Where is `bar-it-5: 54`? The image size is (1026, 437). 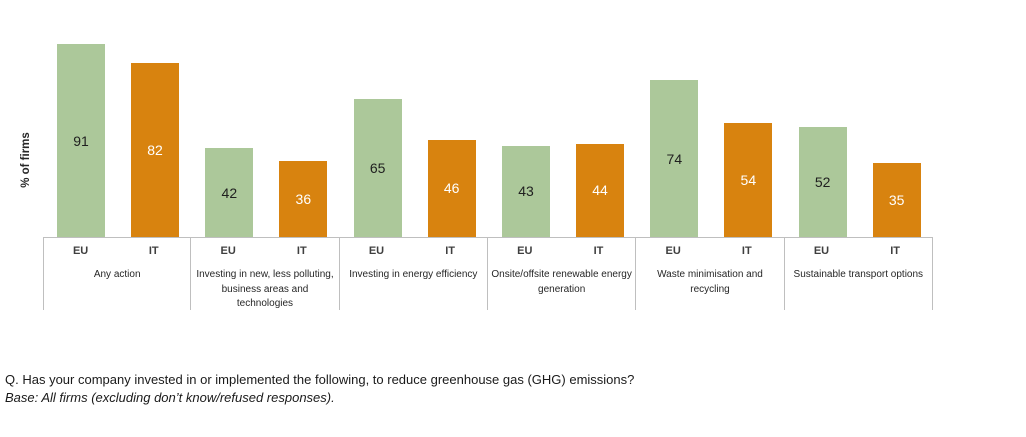
bar-it-5: 54 is located at coordinates (748, 179).